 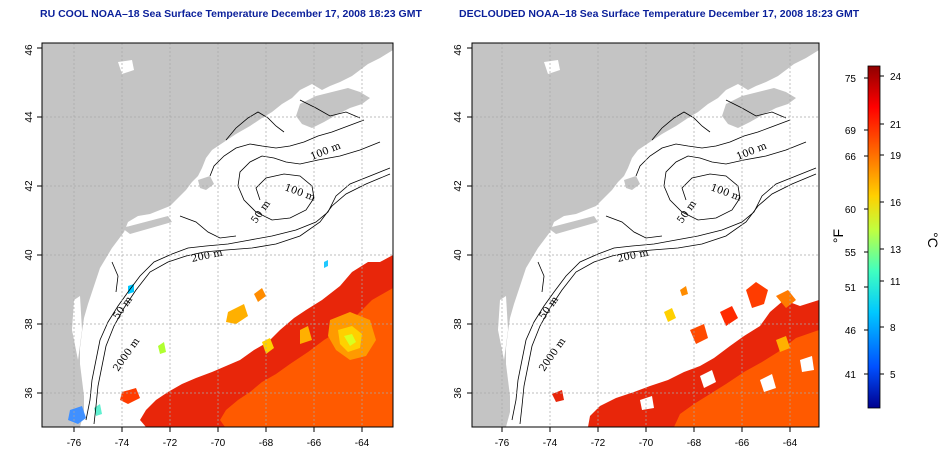 What do you see at coordinates (147, 225) in the screenshot?
I see `left-long-island` at bounding box center [147, 225].